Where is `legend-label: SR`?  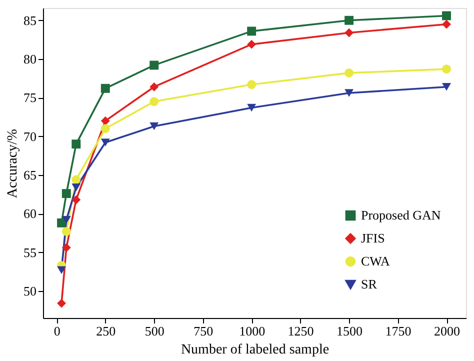 legend-label: SR is located at coordinates (369, 284).